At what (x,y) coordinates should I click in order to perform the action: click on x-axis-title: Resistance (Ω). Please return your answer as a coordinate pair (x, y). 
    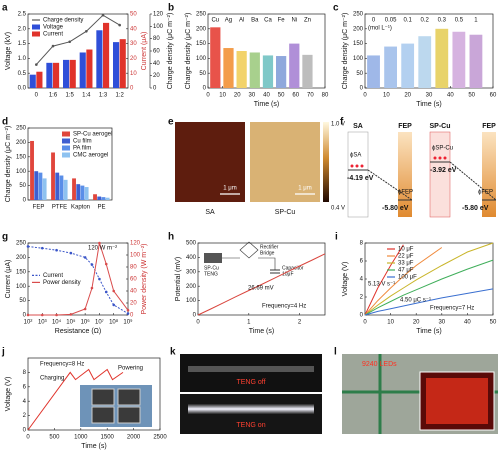
    Looking at the image, I should click on (78, 331).